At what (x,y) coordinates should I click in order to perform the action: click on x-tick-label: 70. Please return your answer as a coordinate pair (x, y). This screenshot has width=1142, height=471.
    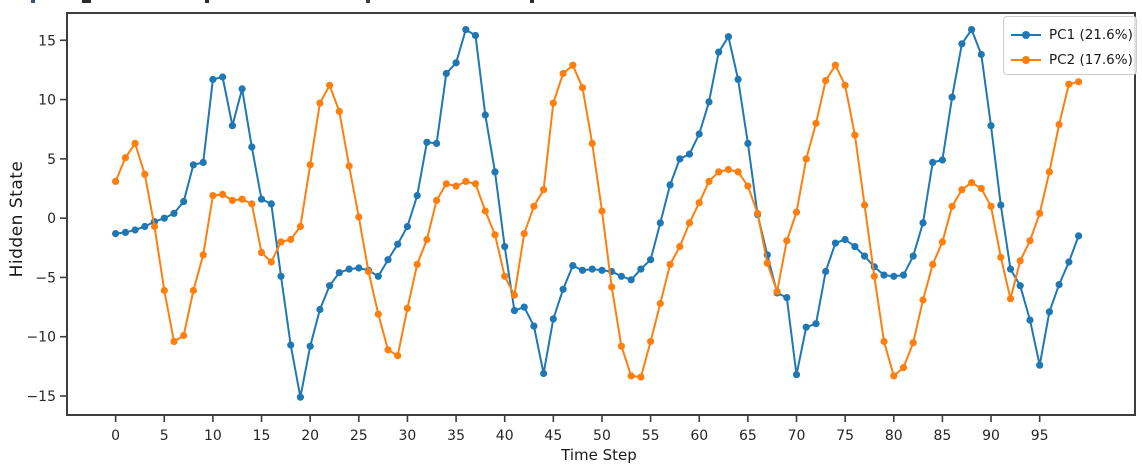
    Looking at the image, I should click on (797, 436).